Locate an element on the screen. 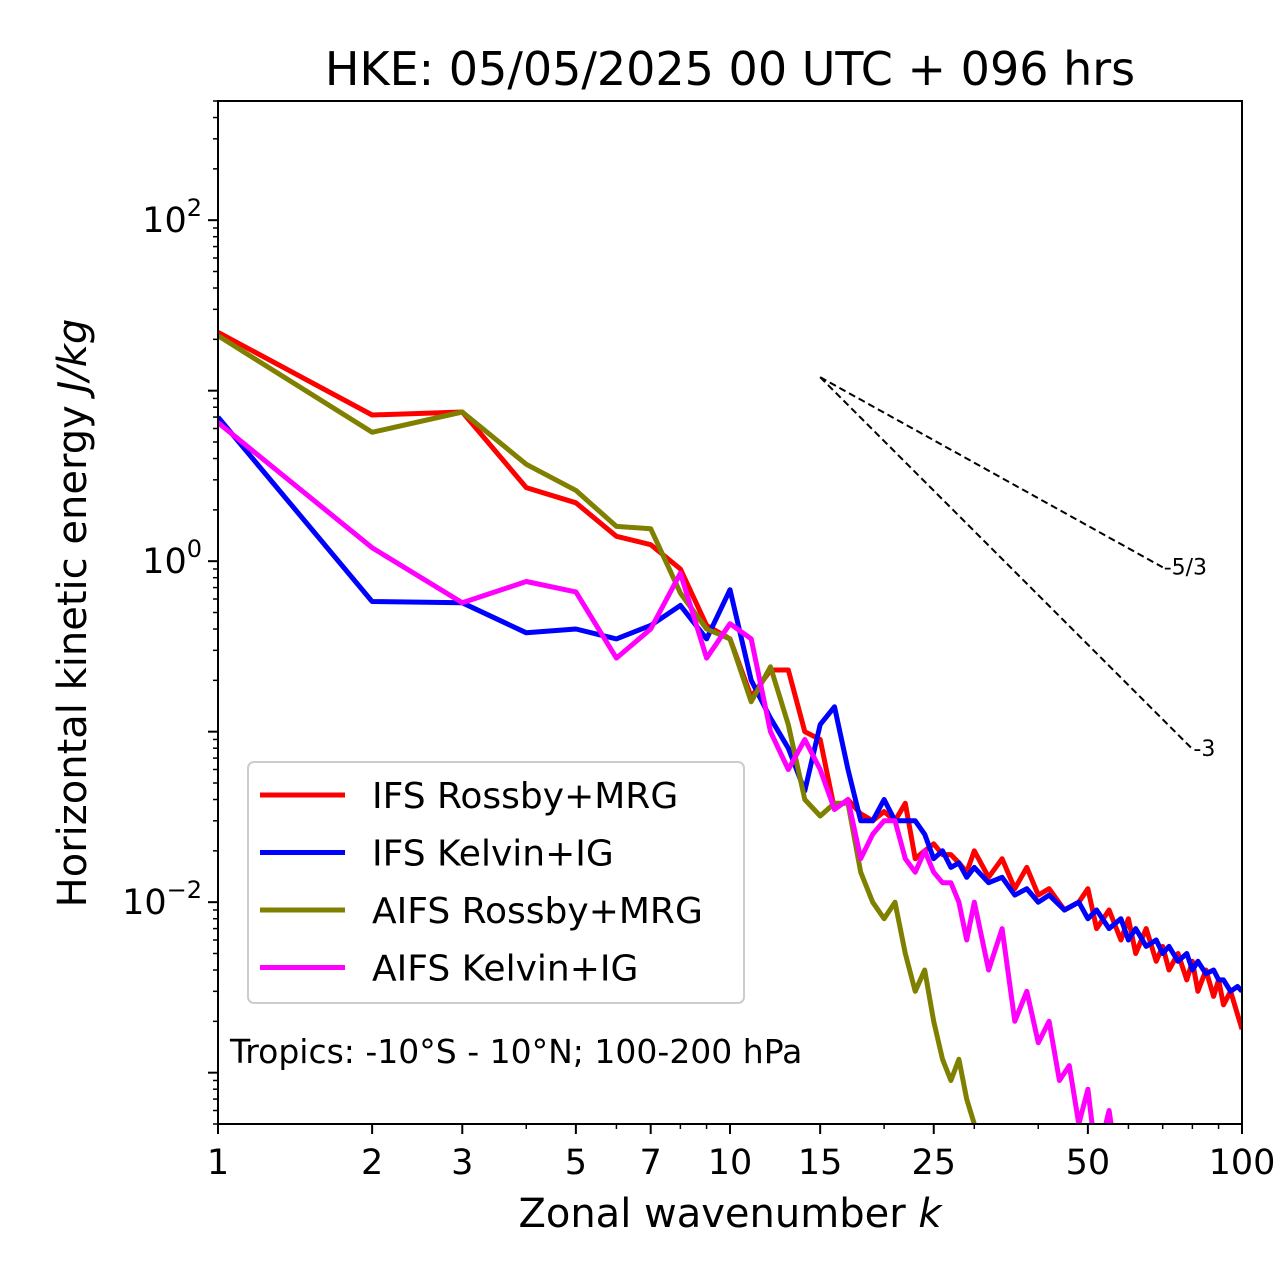 Image resolution: width=1280 pixels, height=1288 pixels. y-tick-label-0: 10² is located at coordinates (172, 217).